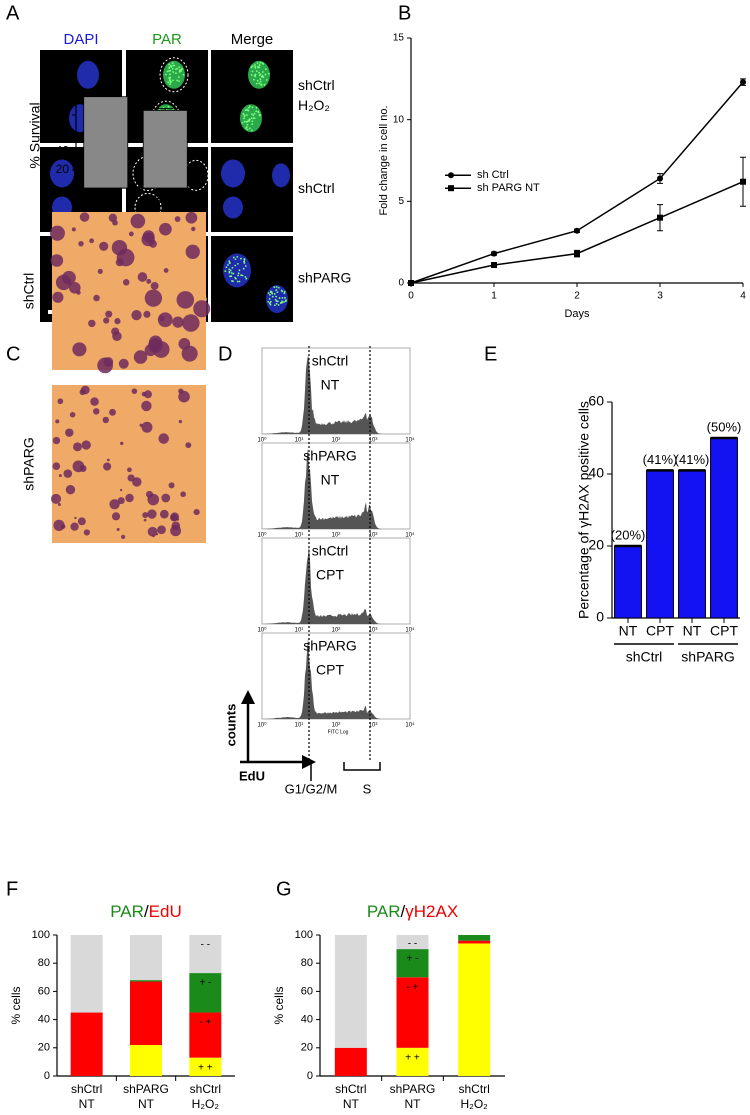  What do you see at coordinates (373, 631) in the screenshot?
I see `flow-tick-label: 10³` at bounding box center [373, 631].